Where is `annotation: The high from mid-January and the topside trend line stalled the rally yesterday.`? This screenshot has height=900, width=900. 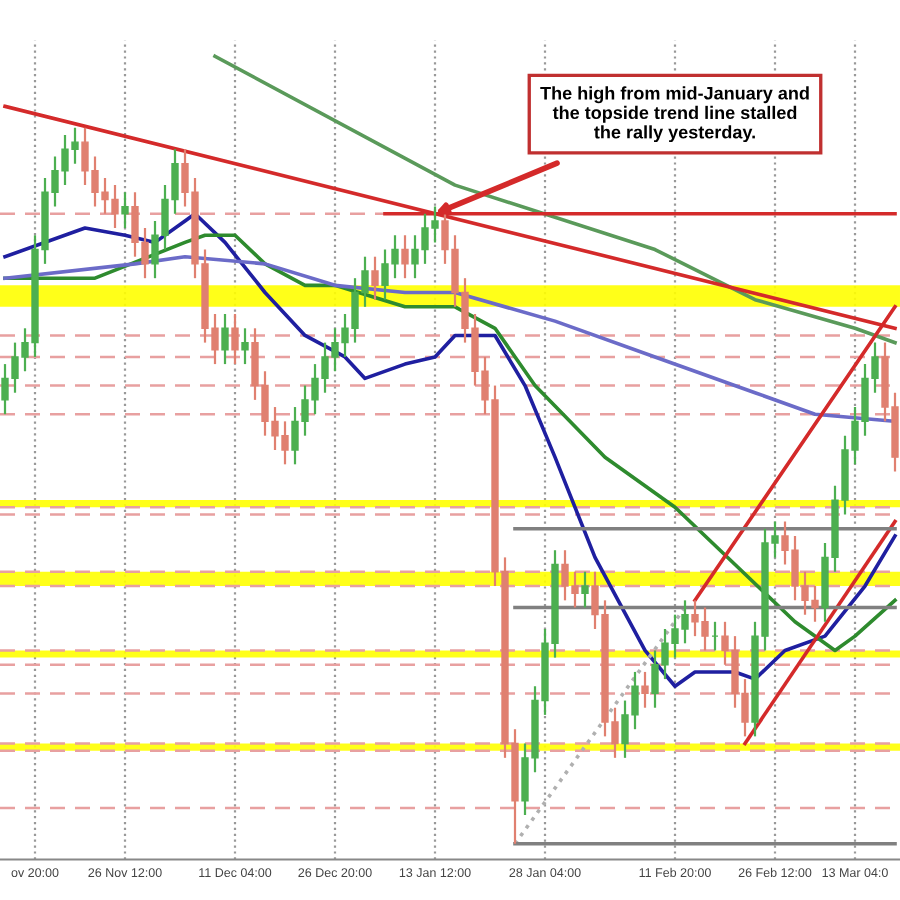
annotation: The high from mid-January and the topside trend line stalled the rally yesterday. is located at coordinates (674, 114).